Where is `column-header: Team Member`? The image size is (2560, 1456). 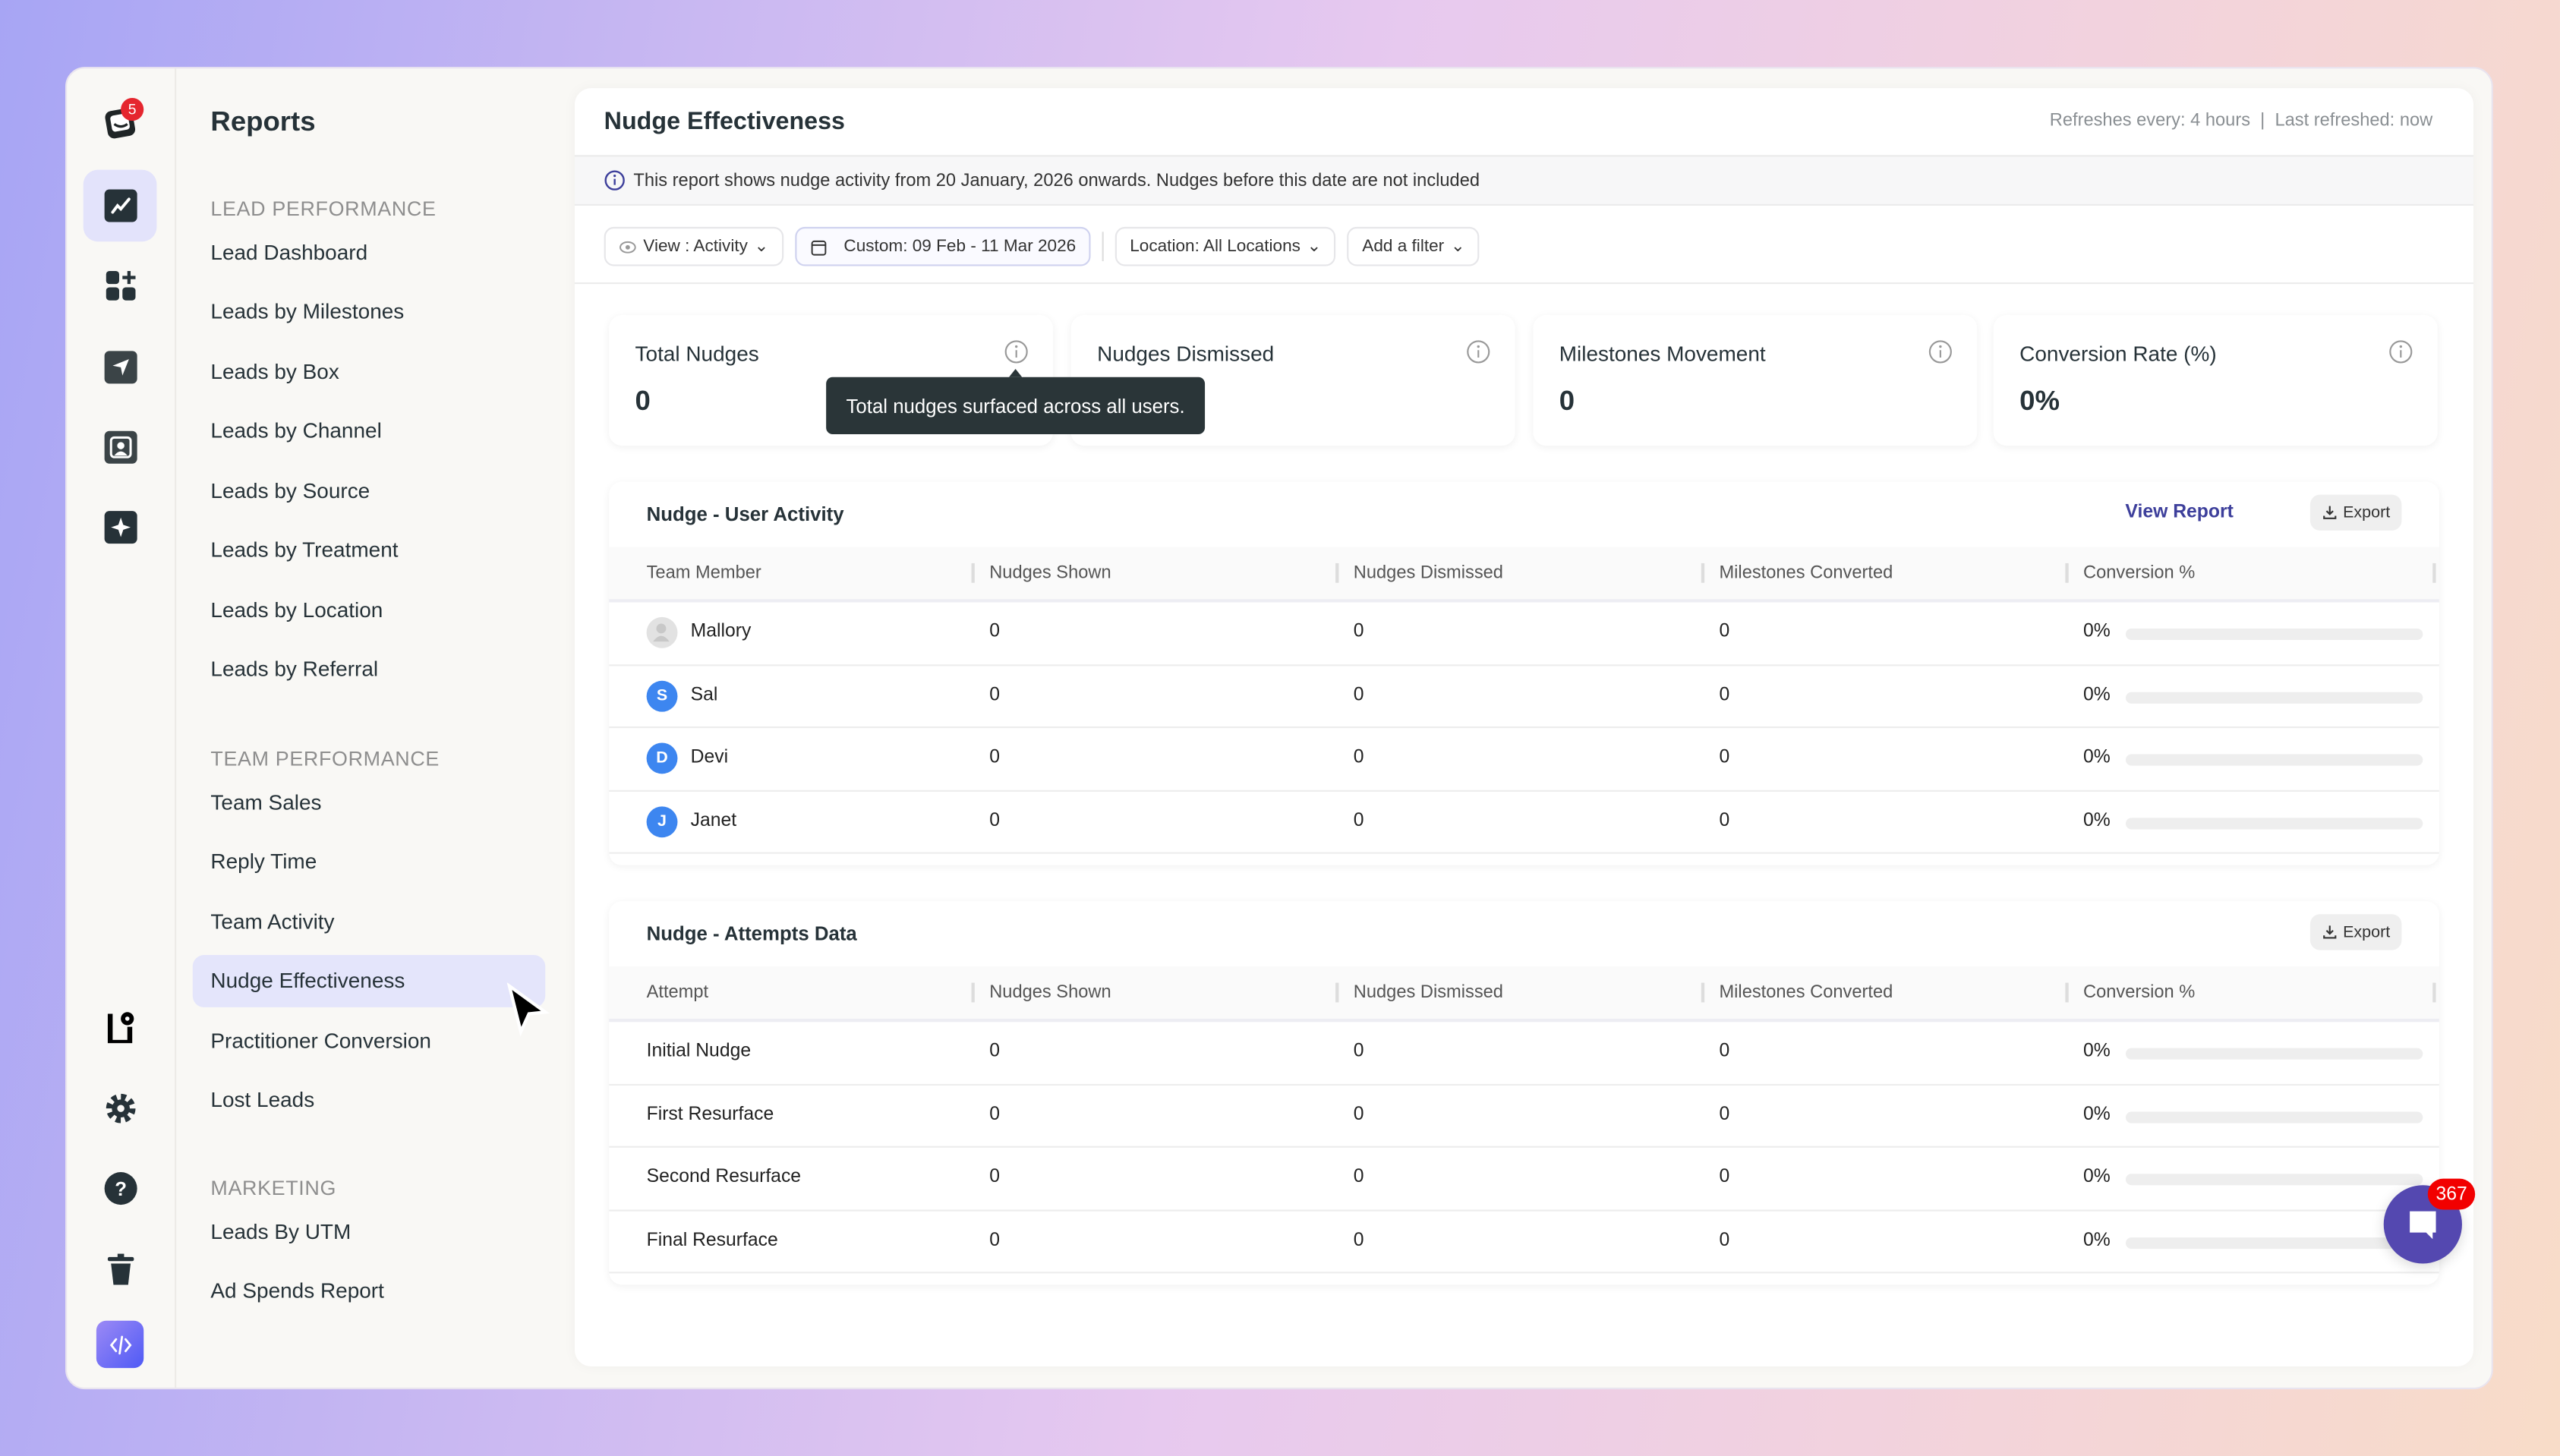 column-header: Team Member is located at coordinates (703, 573).